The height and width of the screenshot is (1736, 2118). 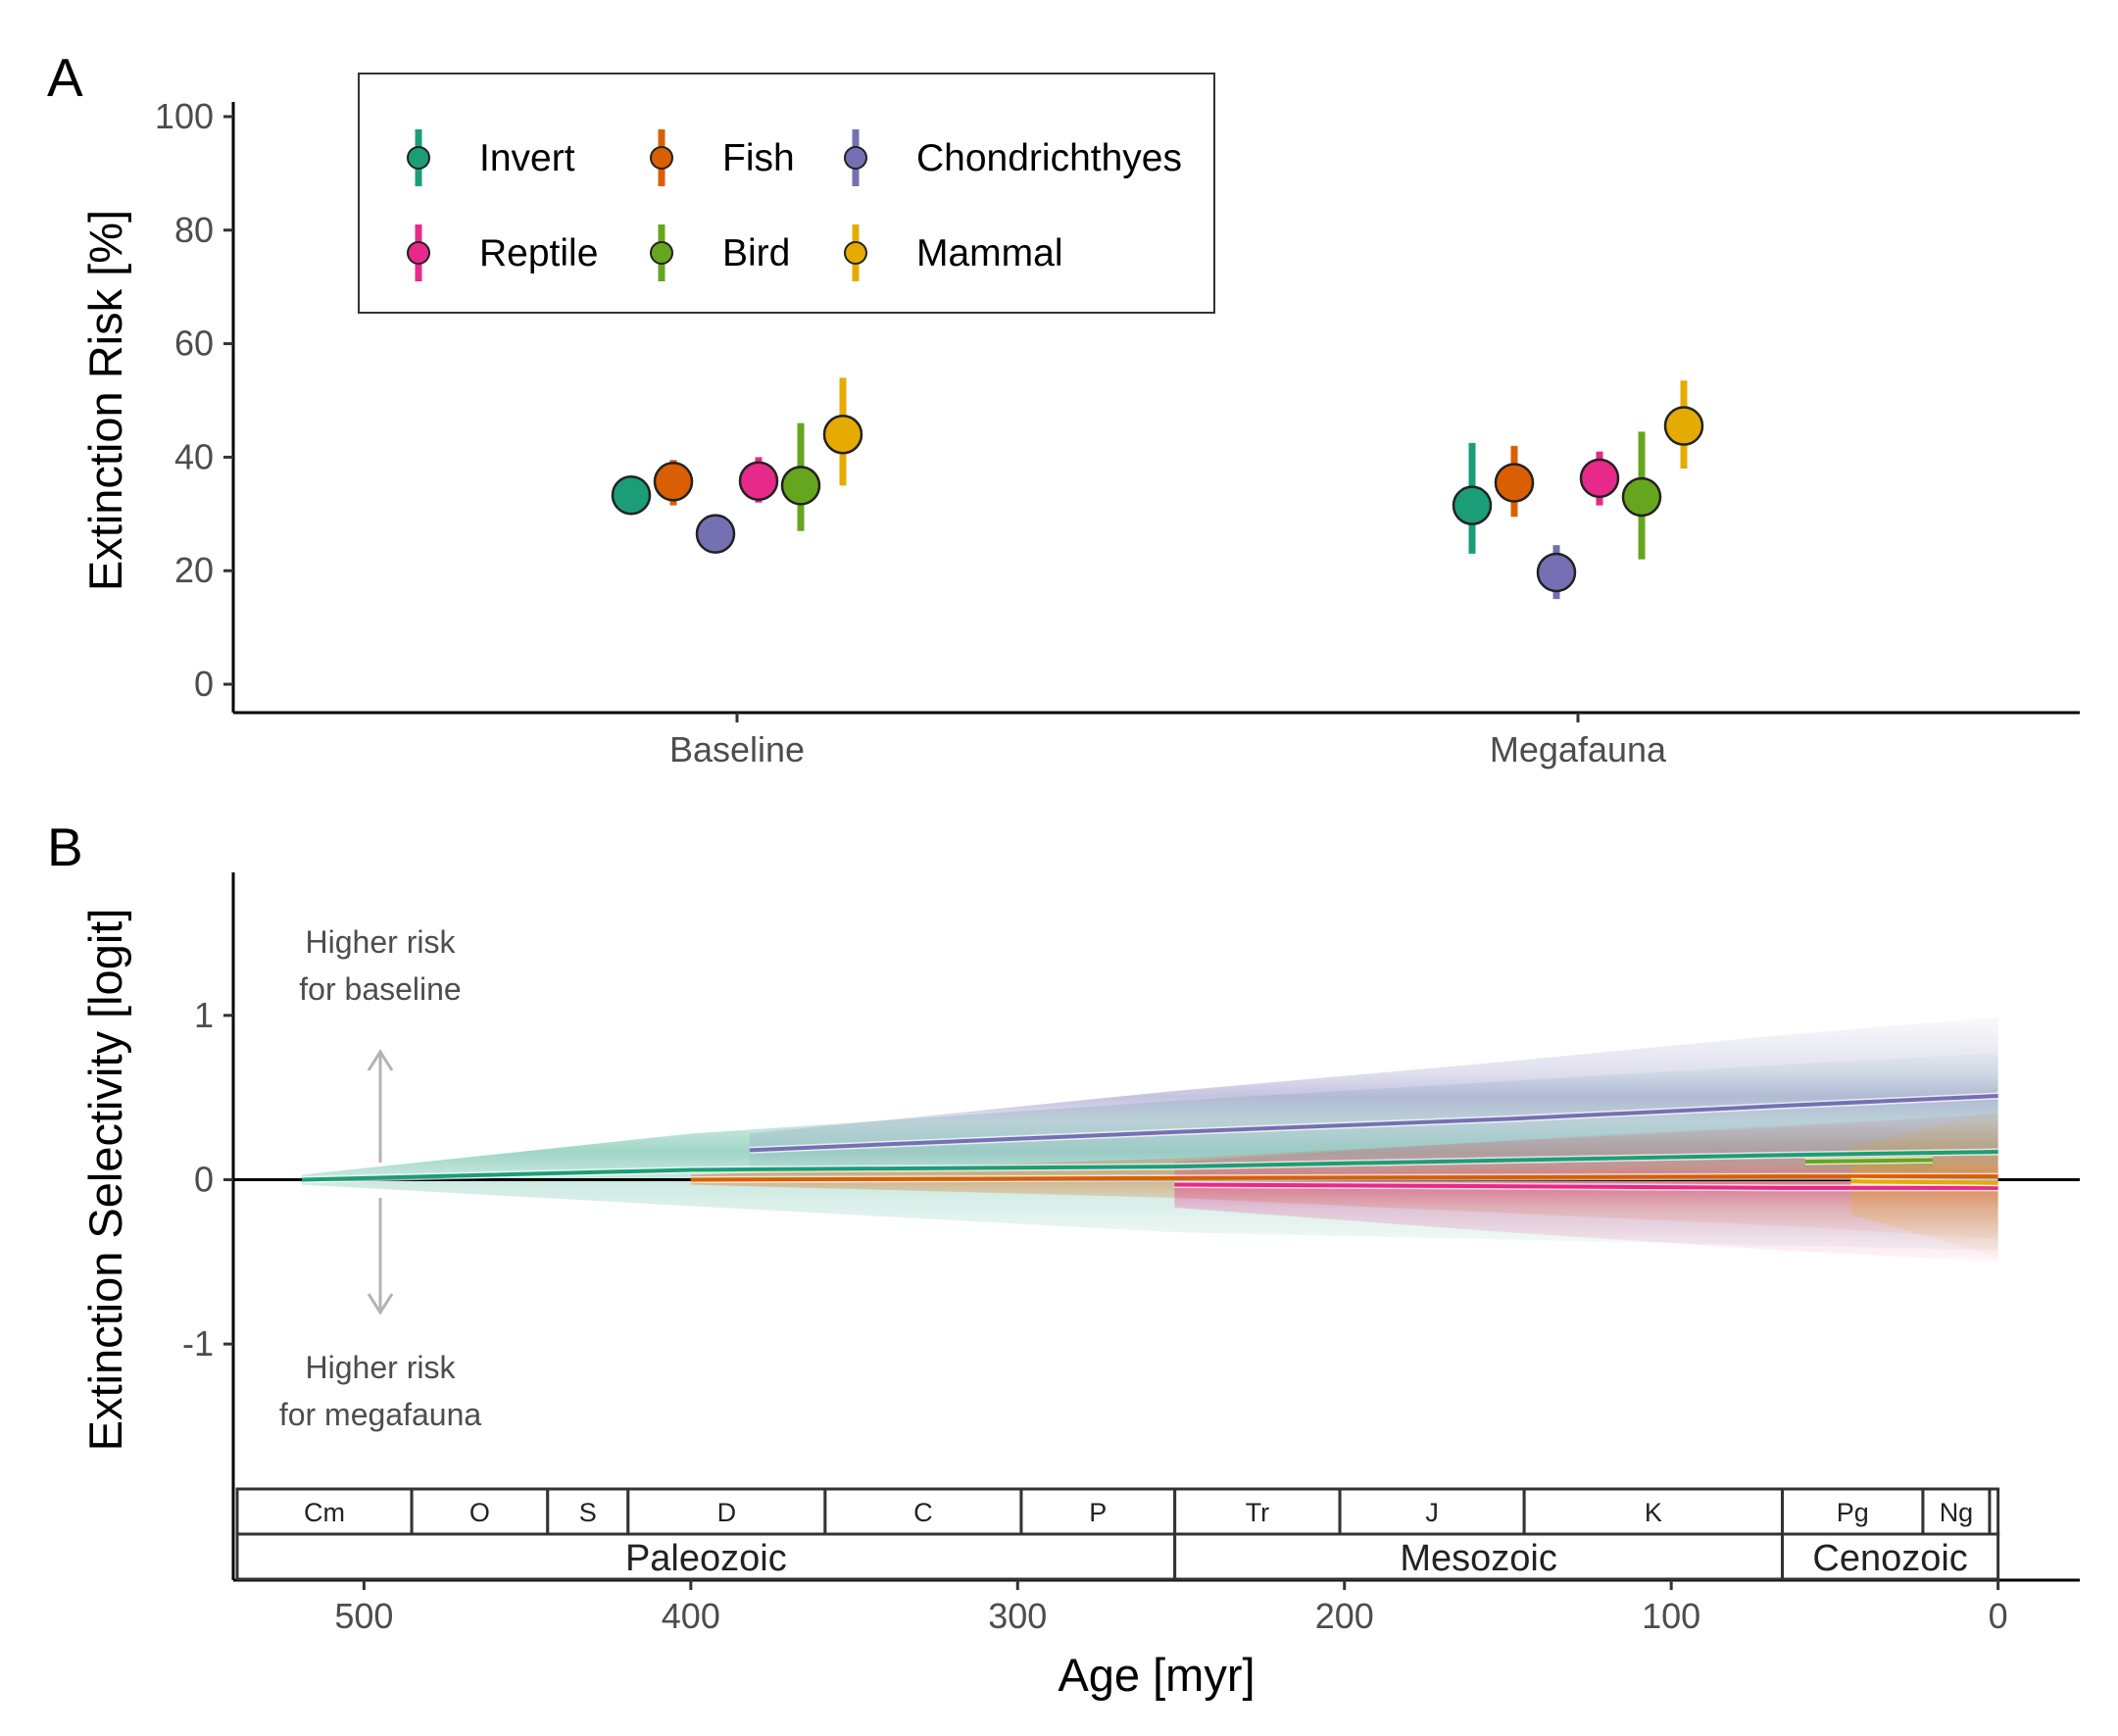 What do you see at coordinates (538, 253) in the screenshot?
I see `legend-label-reptile: Reptile` at bounding box center [538, 253].